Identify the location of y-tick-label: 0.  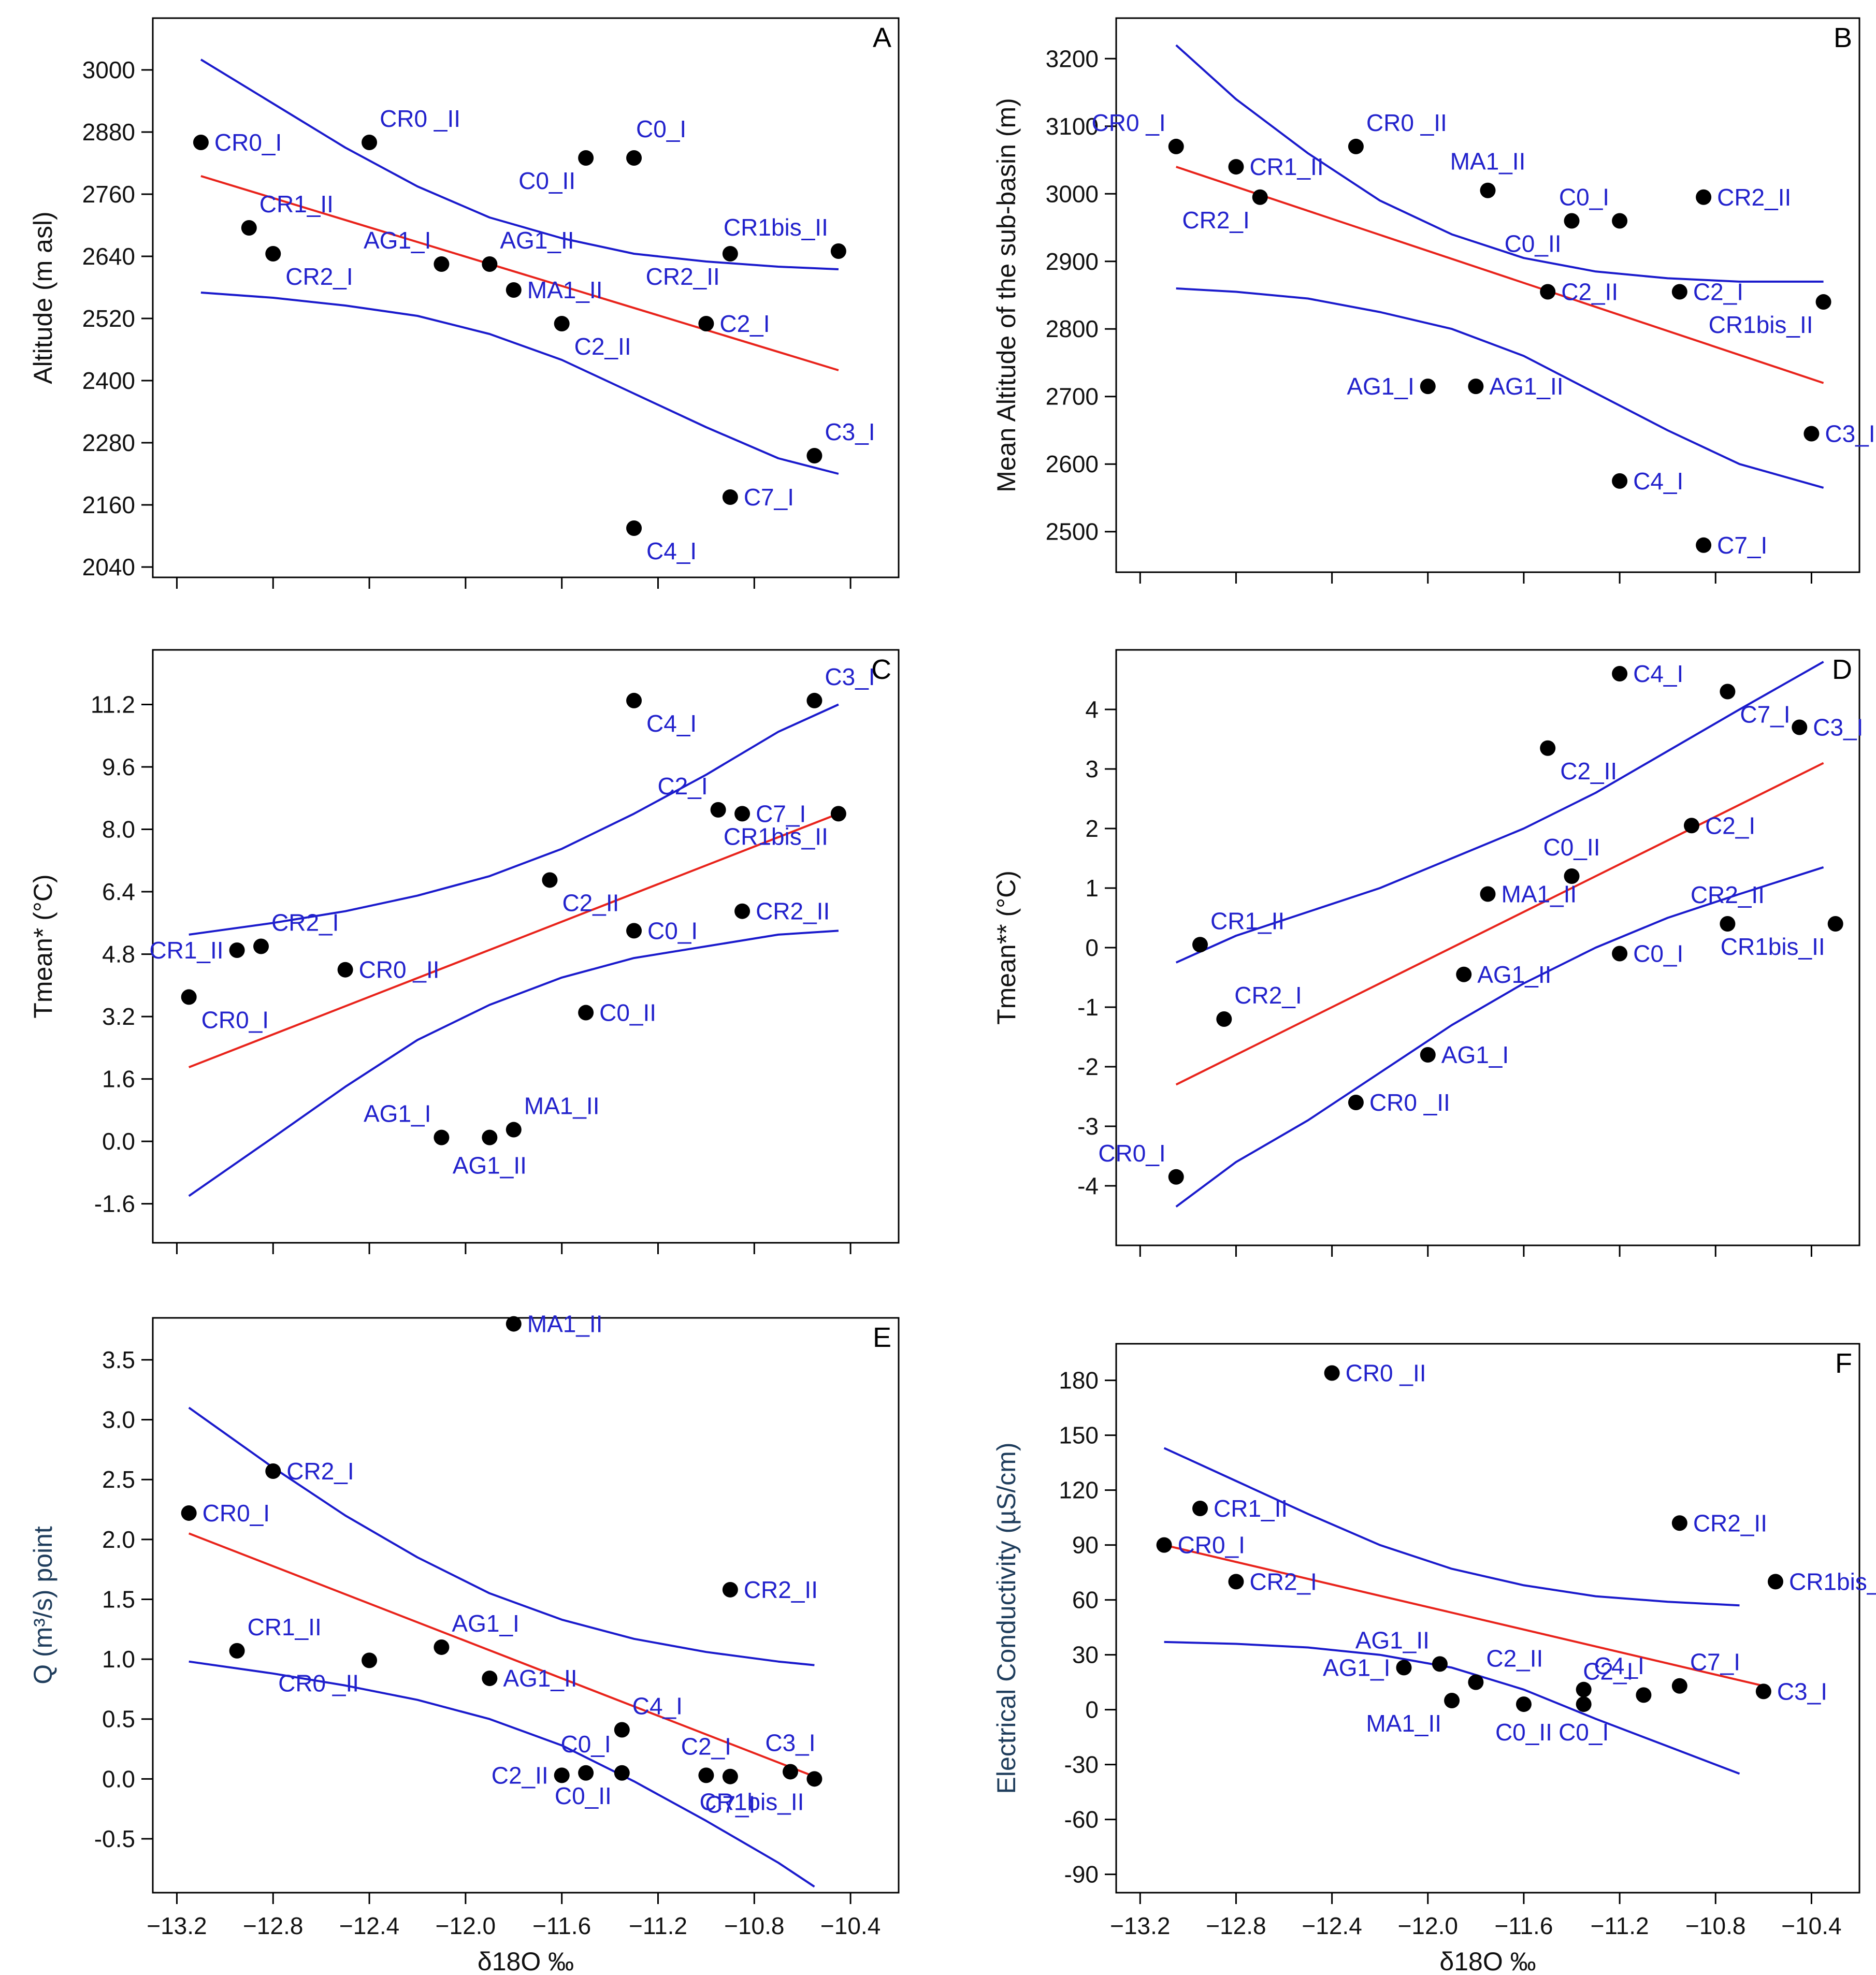
(1092, 947).